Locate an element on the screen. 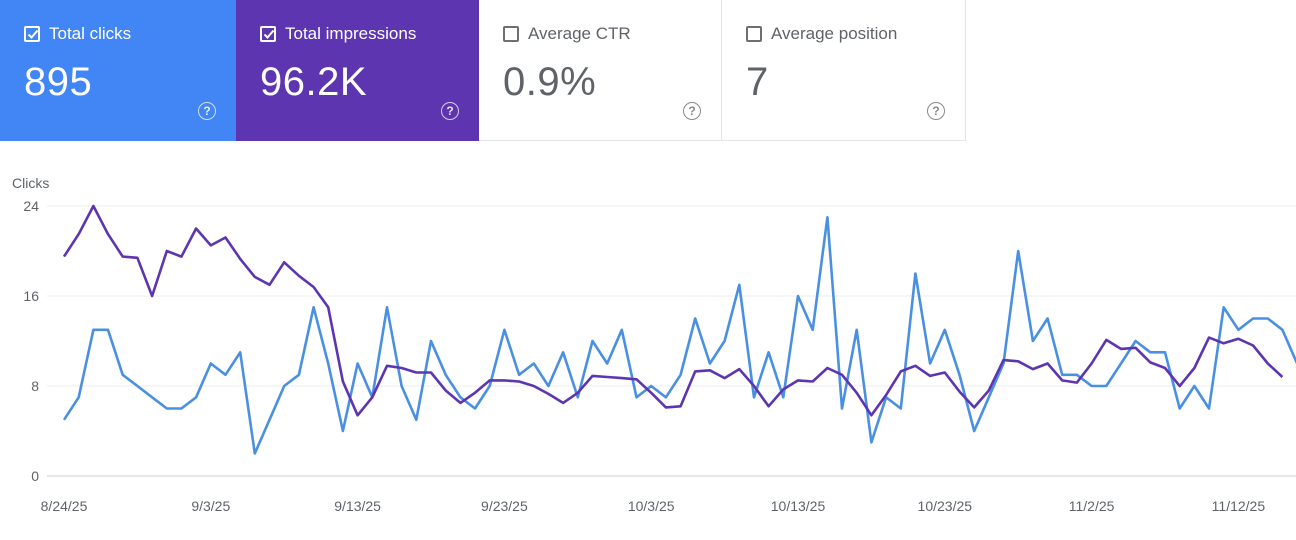 The height and width of the screenshot is (540, 1296). total-clicks-card: Total clicks 895 ? is located at coordinates (118, 70).